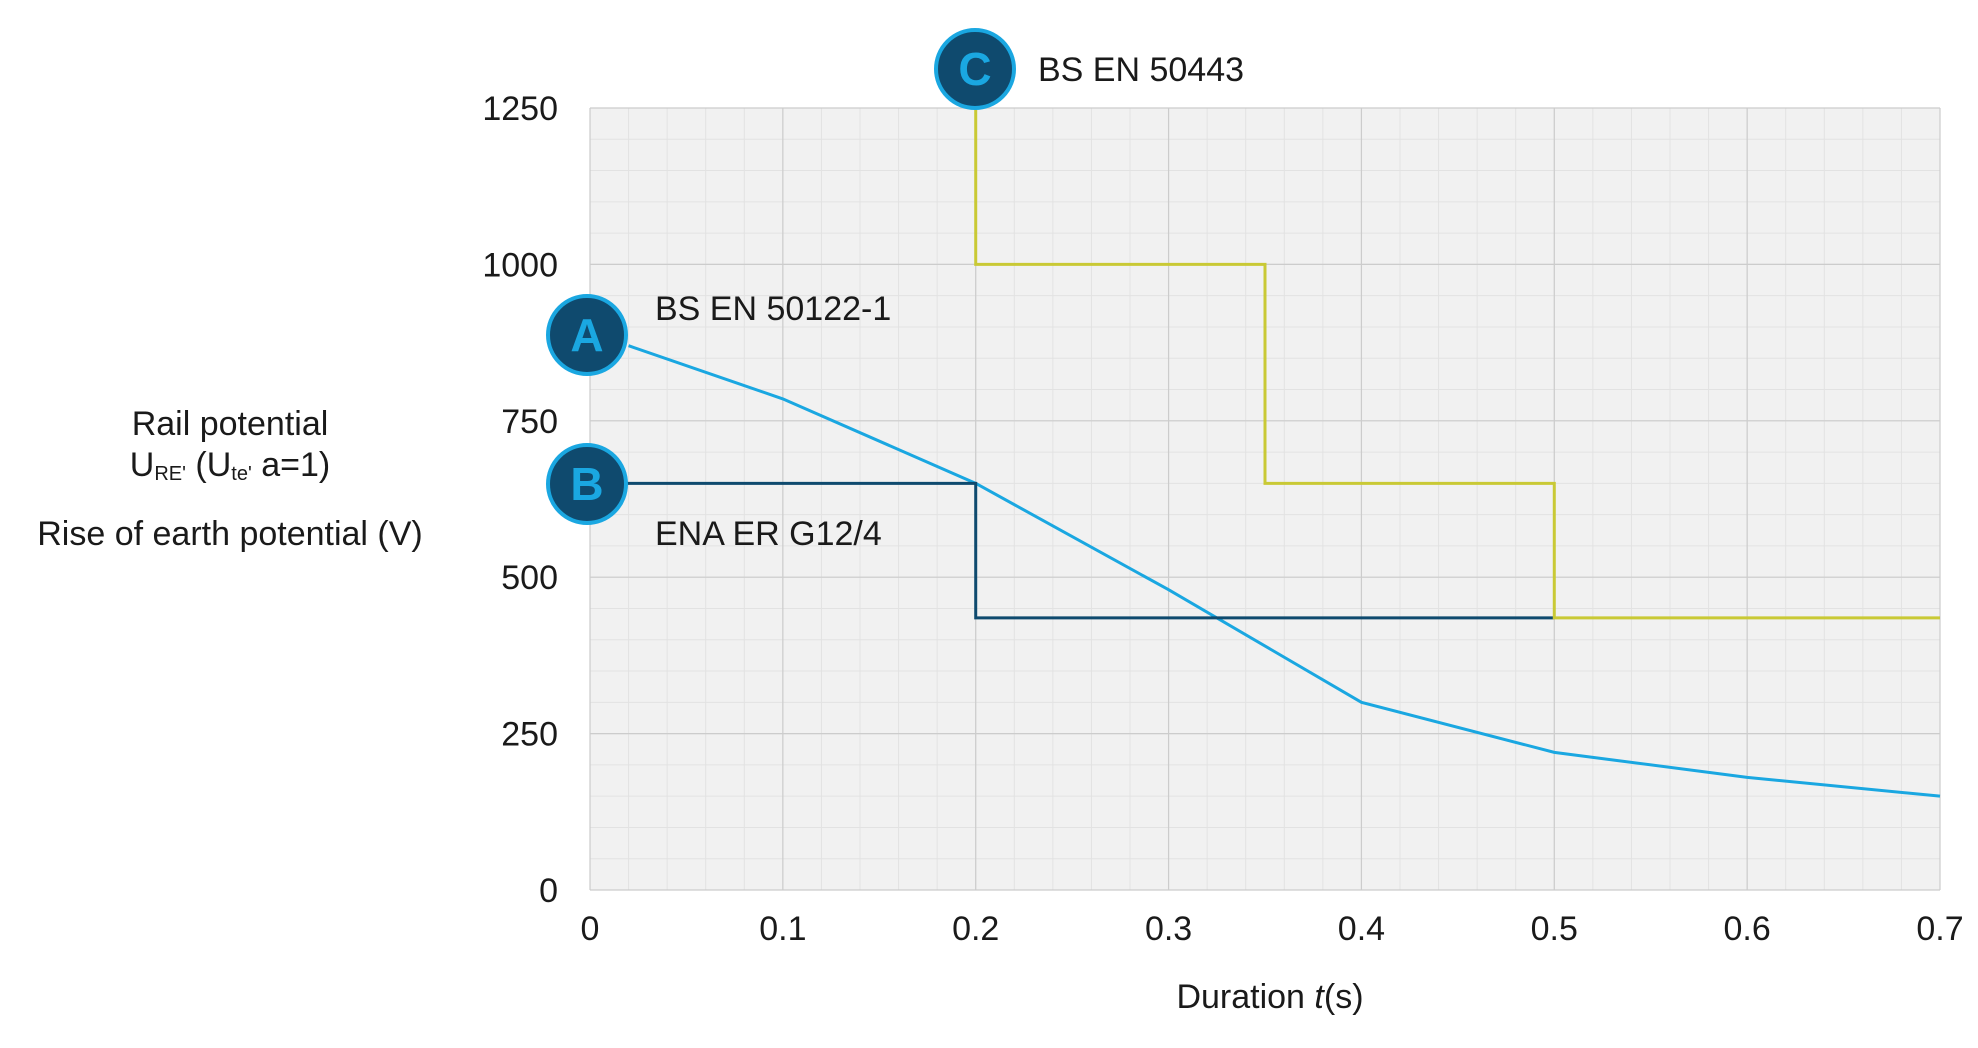  I want to click on x-tick-label: 0.3, so click(1168, 929).